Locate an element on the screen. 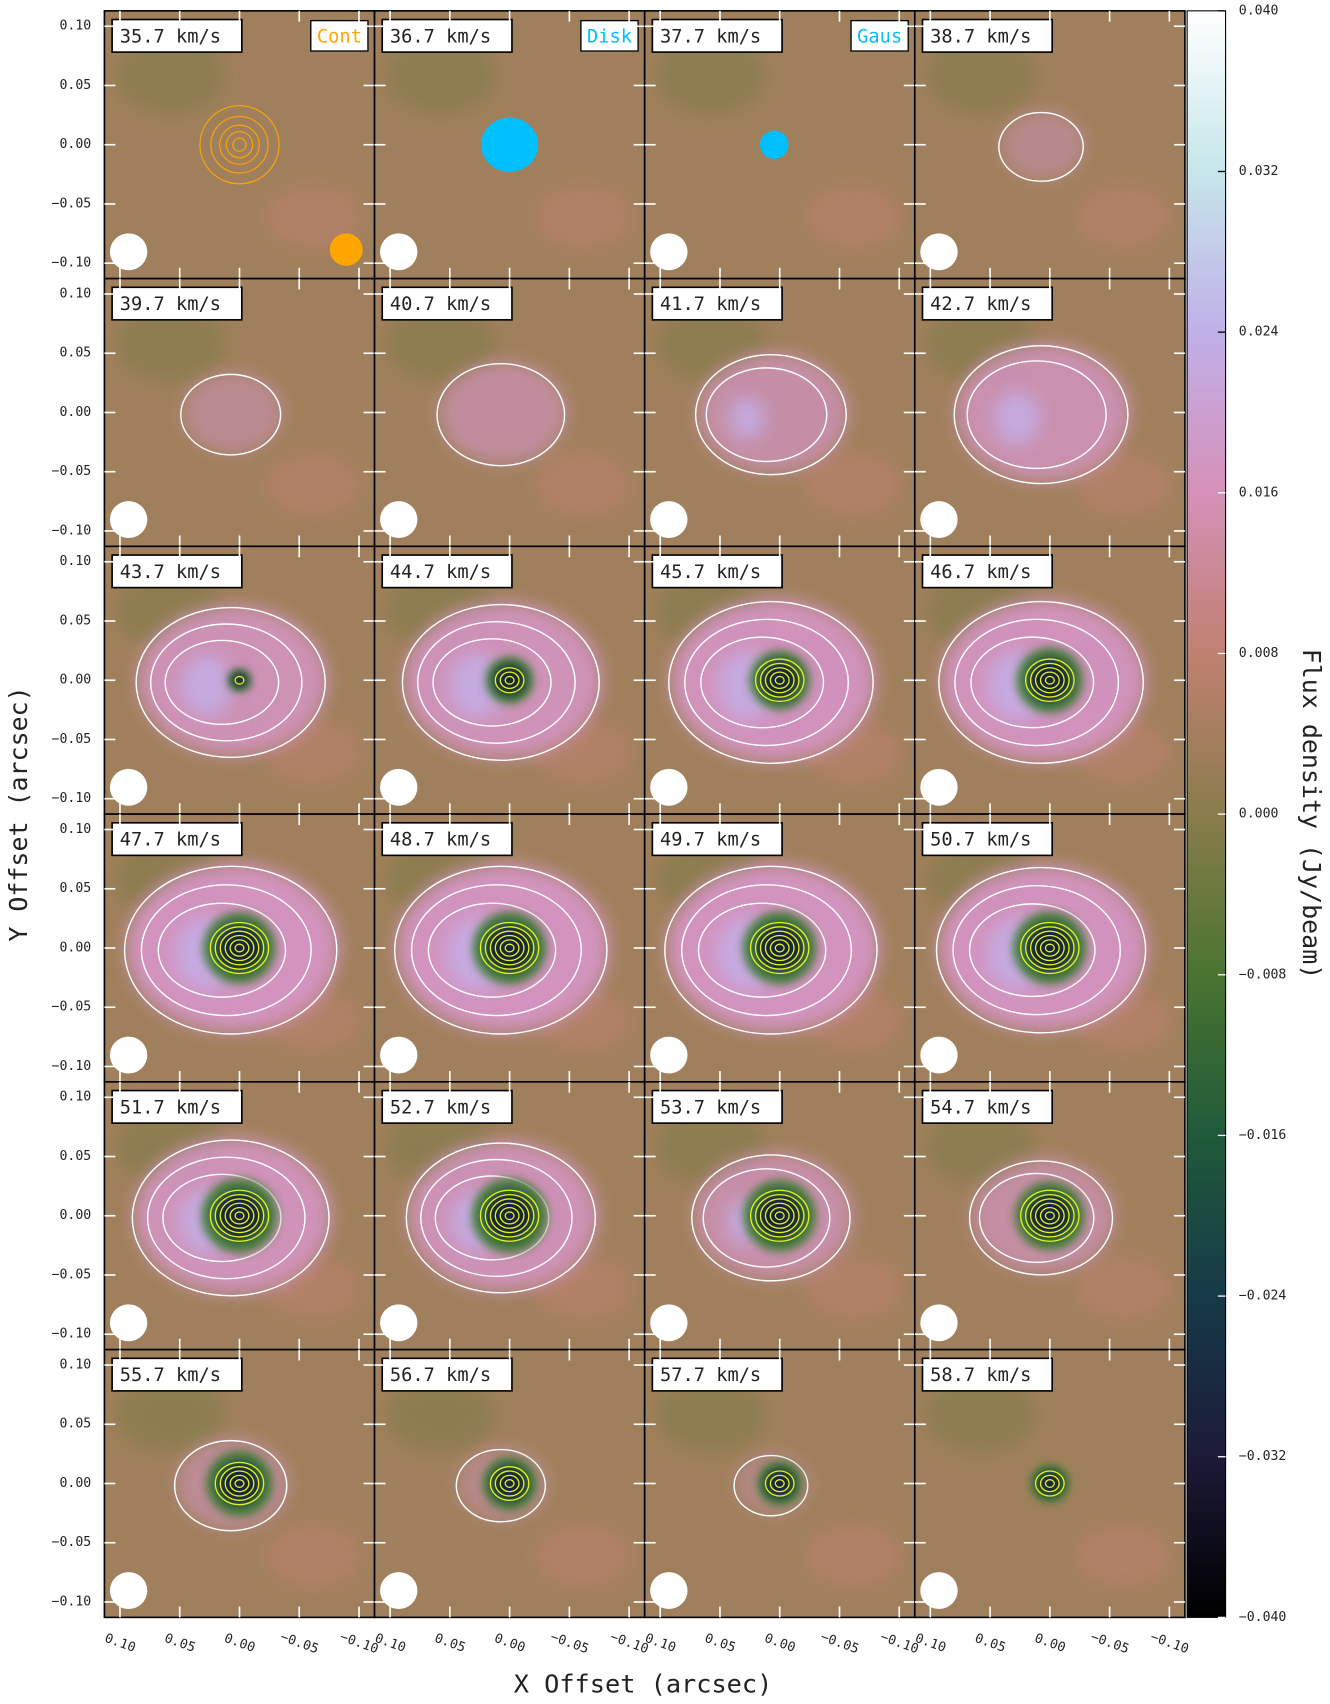  y-tick-label: 0.10 is located at coordinates (75, 1365).